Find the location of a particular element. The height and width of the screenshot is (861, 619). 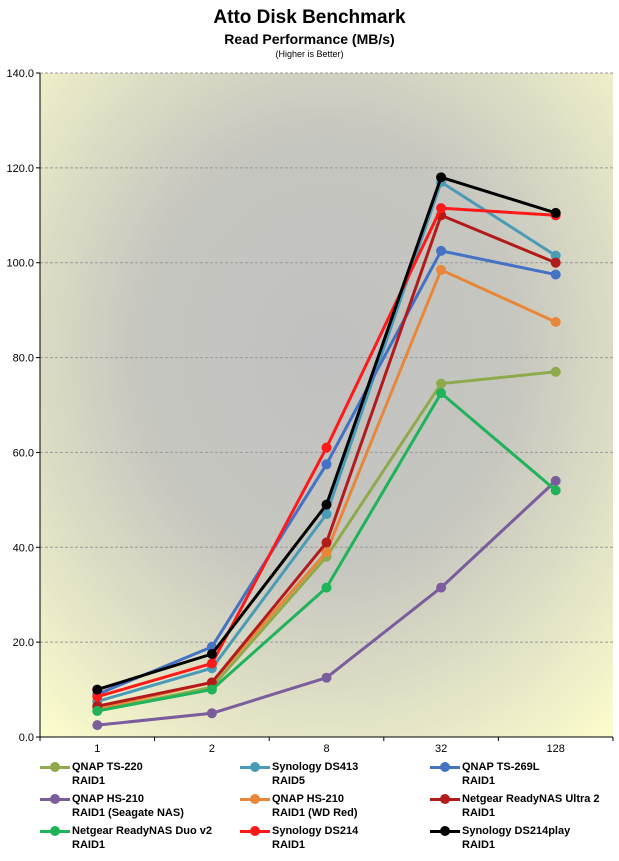

legend-item: Netgear ReadyNAS Duo v2 RAID1 is located at coordinates (140, 839).